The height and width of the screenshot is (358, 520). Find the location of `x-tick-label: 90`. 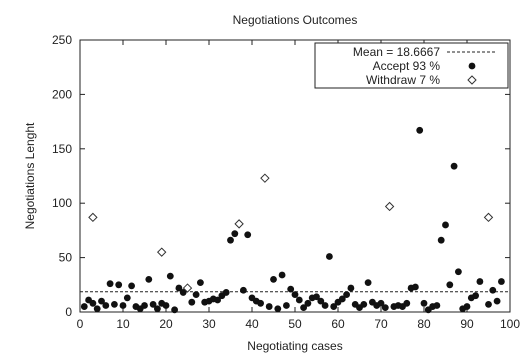

x-tick-label: 90 is located at coordinates (467, 324).